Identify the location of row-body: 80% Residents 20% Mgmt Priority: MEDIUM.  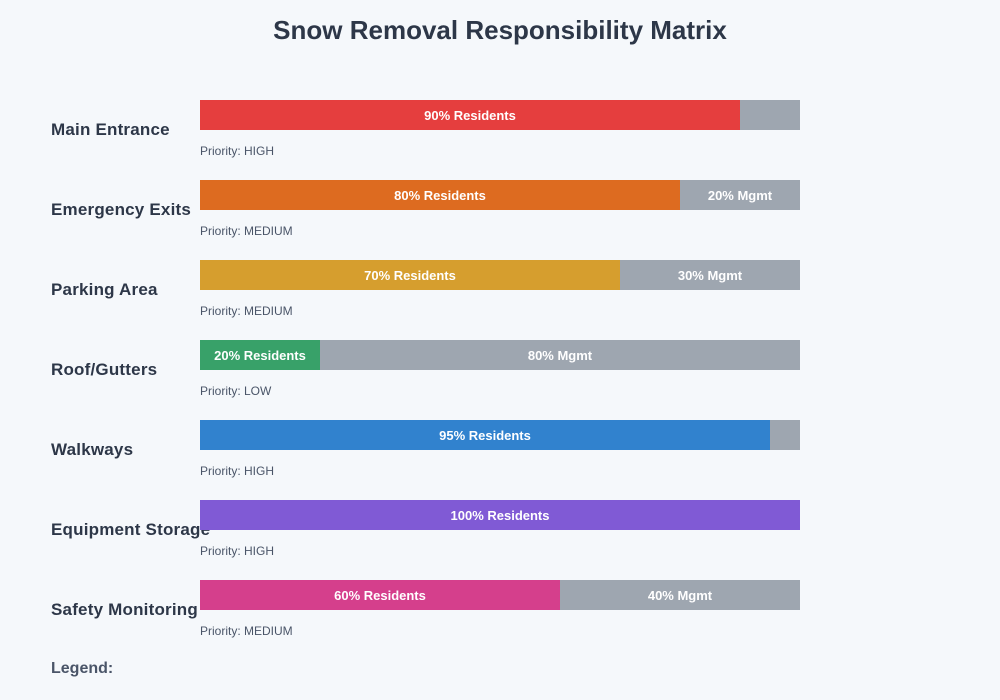
(500, 210).